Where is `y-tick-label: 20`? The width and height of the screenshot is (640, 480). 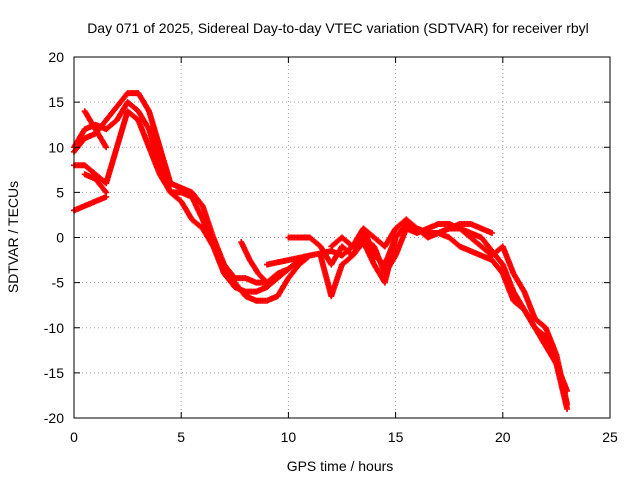 y-tick-label: 20 is located at coordinates (56, 57).